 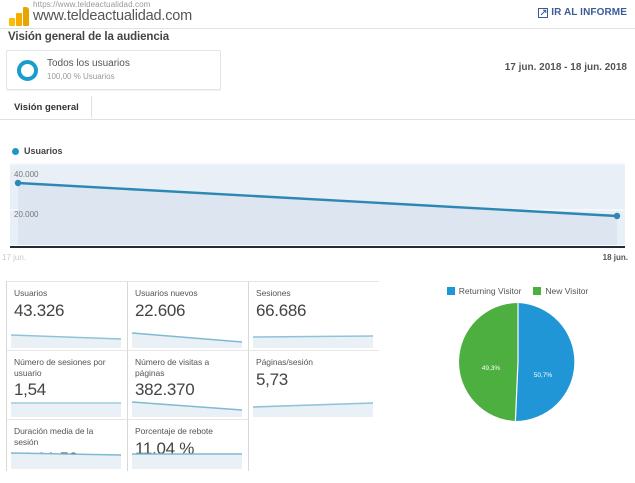 What do you see at coordinates (30, 390) in the screenshot?
I see `metric-value: 1,54` at bounding box center [30, 390].